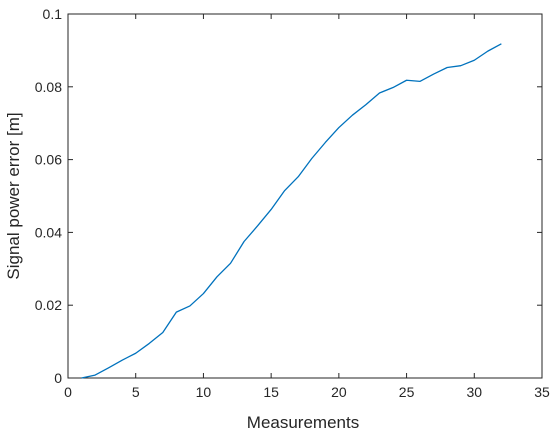 This screenshot has height=436, width=550. I want to click on y-tick-label: 0.08, so click(48, 87).